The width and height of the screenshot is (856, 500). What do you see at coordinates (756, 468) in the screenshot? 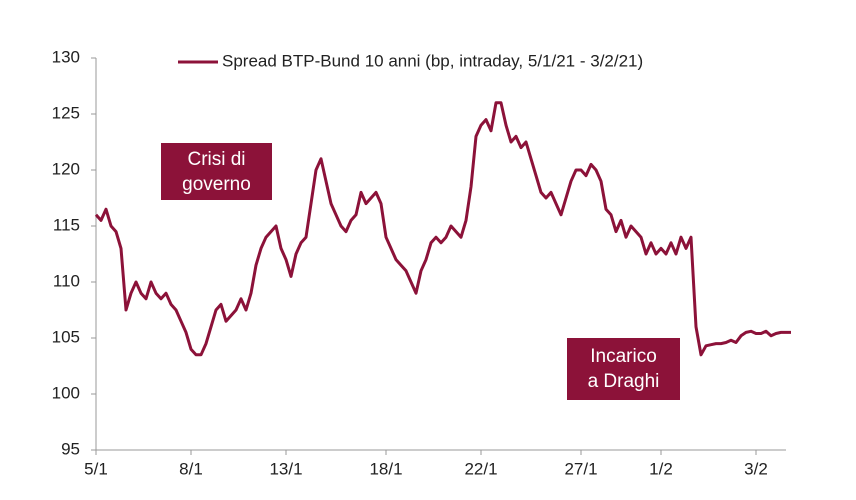
I see `x-tick-label: 3/2` at bounding box center [756, 468].